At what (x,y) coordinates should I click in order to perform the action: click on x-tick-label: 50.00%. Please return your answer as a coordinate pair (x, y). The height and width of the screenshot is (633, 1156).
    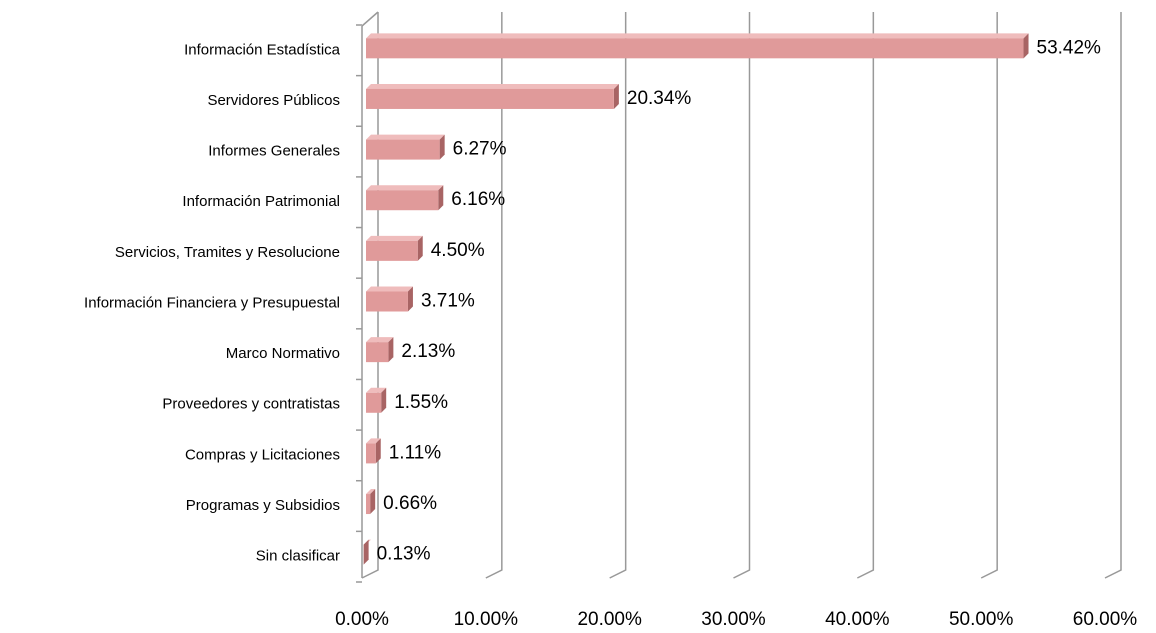
    Looking at the image, I should click on (981, 619).